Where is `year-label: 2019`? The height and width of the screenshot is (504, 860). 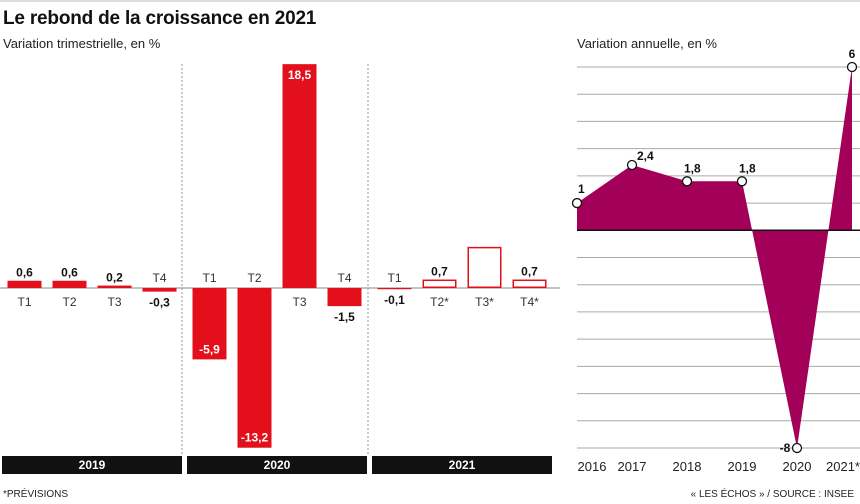 year-label: 2019 is located at coordinates (92, 465).